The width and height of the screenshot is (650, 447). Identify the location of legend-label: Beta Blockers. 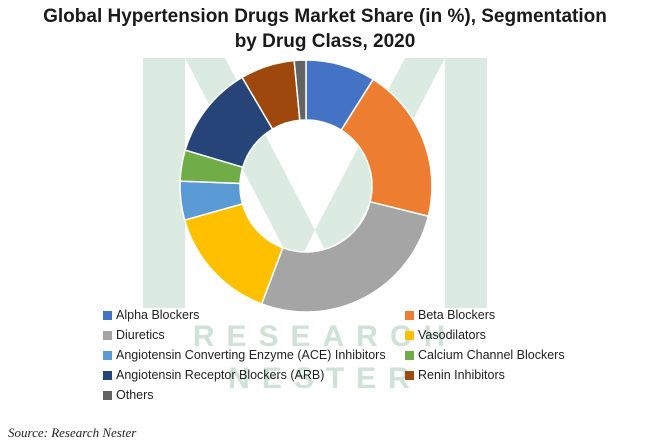
(457, 315).